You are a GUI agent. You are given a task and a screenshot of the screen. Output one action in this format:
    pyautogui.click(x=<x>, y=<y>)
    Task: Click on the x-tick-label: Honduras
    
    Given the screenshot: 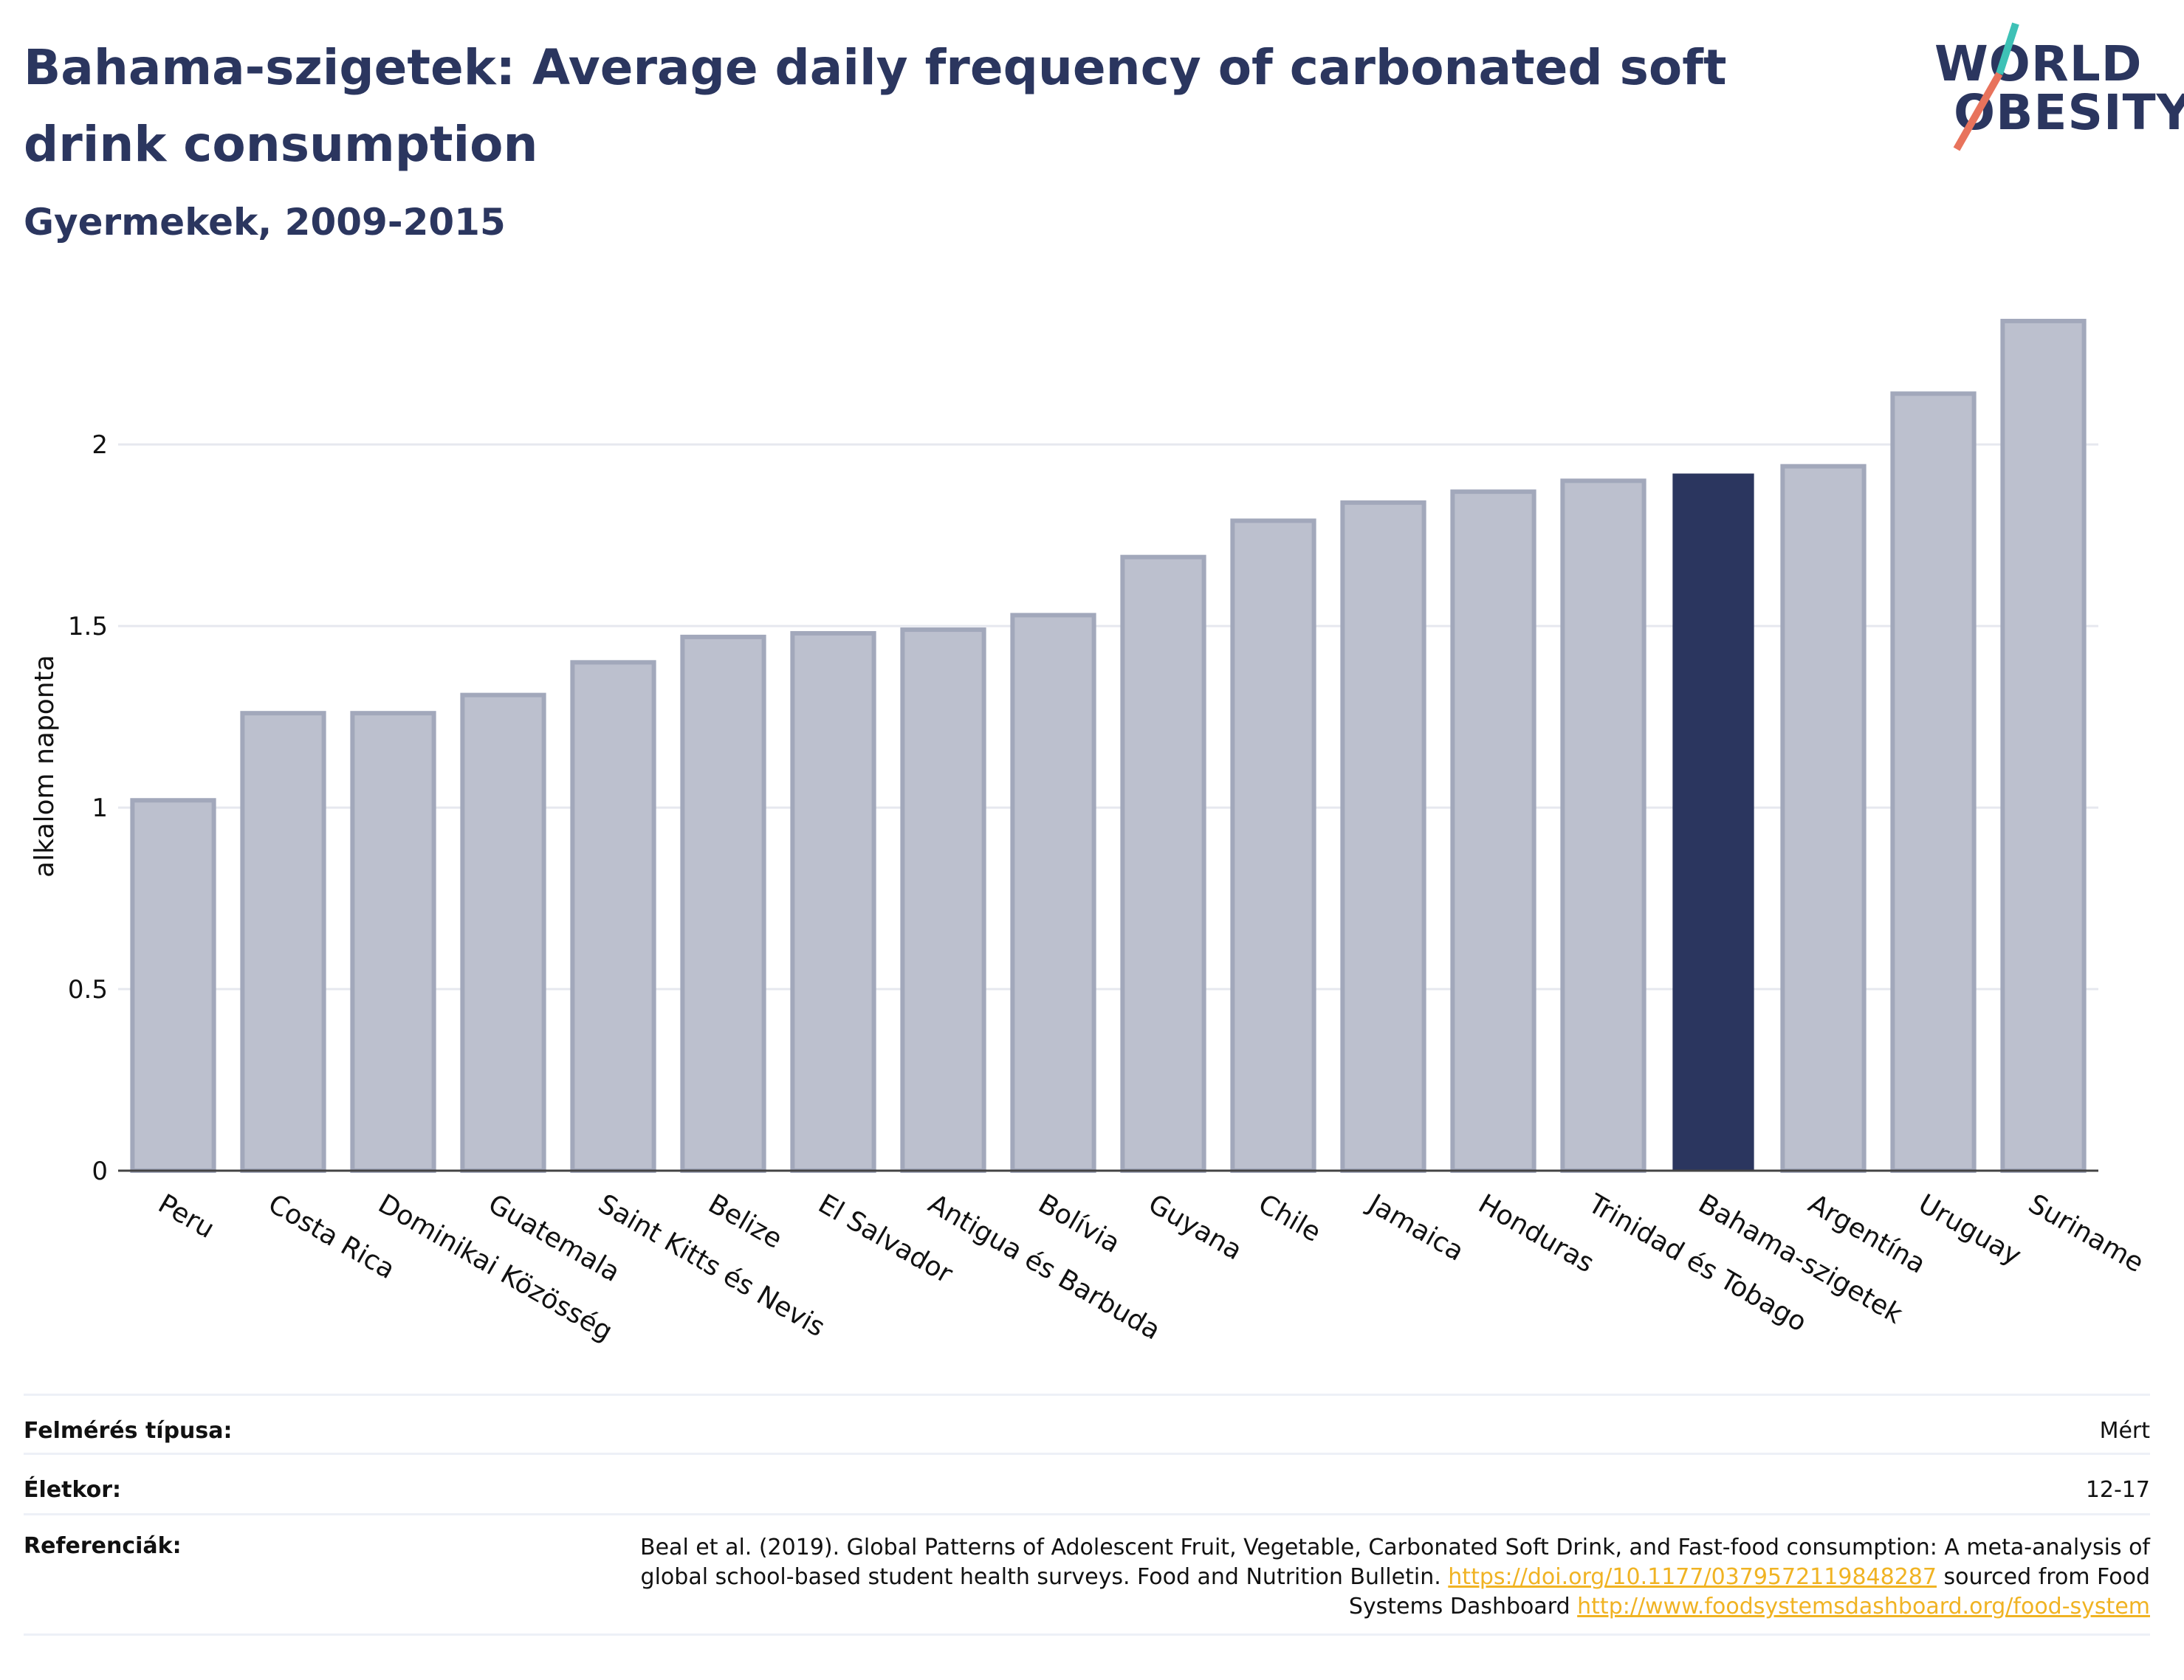 What is the action you would take?
    pyautogui.click(x=1536, y=1233)
    